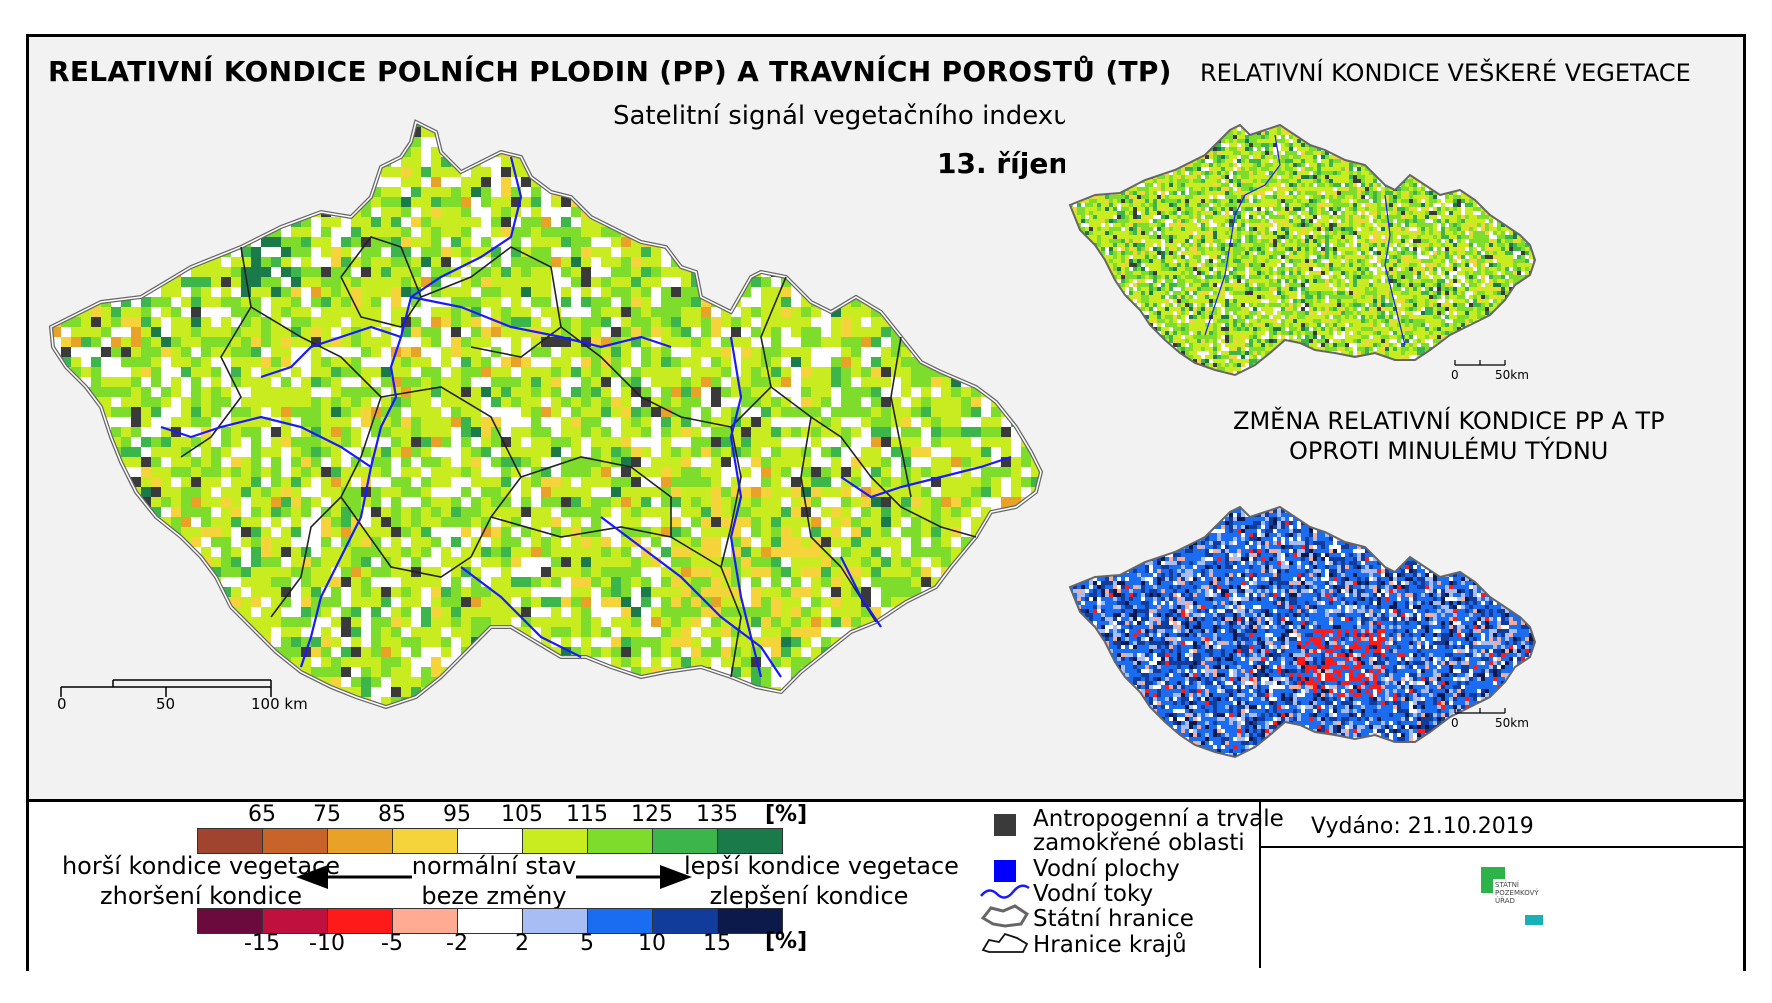 This screenshot has width=1772, height=1003. What do you see at coordinates (262, 814) in the screenshot?
I see `condition-label-0: 65` at bounding box center [262, 814].